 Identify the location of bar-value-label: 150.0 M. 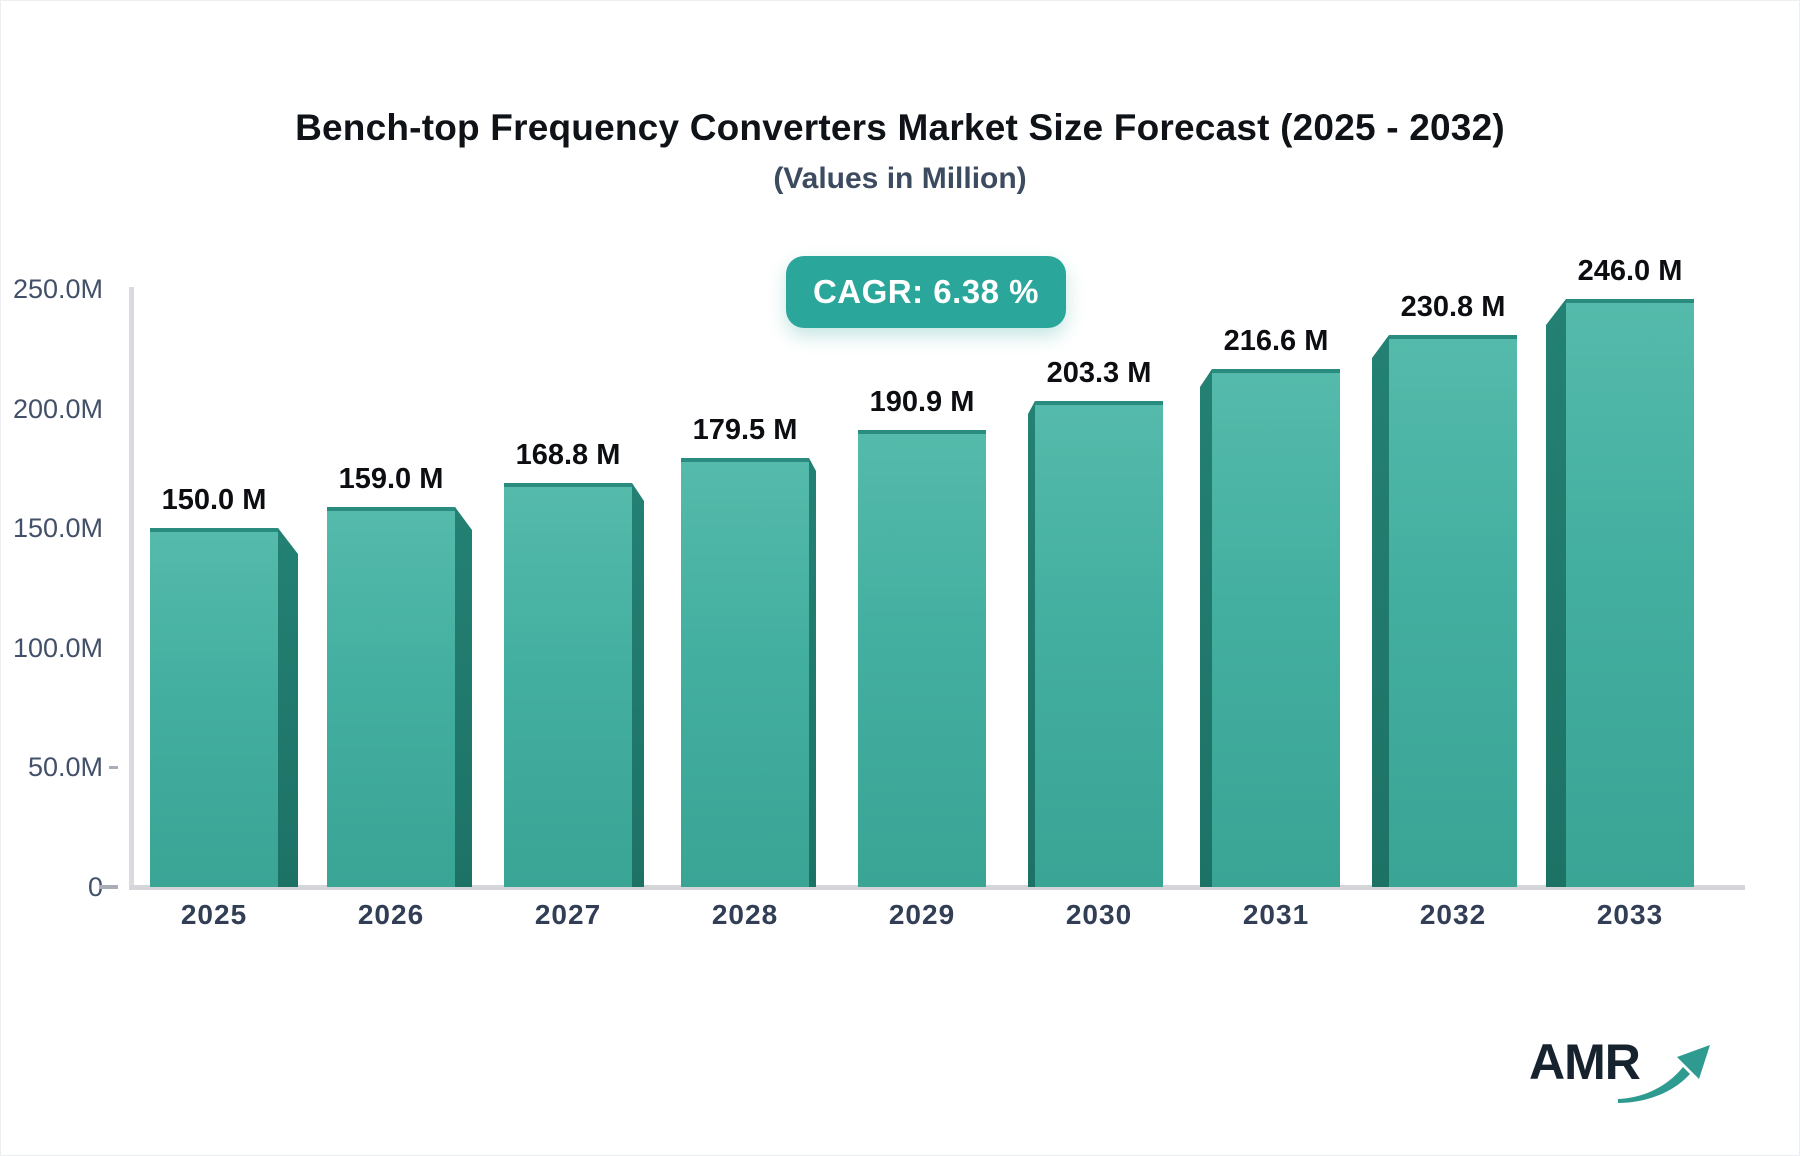
(214, 500).